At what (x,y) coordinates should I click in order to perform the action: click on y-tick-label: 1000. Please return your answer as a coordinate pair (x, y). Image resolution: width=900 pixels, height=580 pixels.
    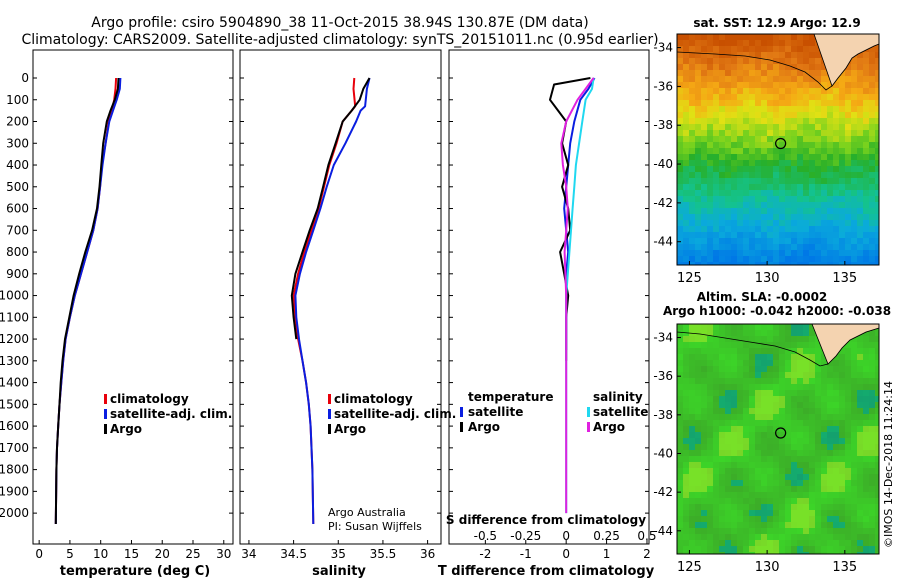
    Looking at the image, I should click on (14, 296).